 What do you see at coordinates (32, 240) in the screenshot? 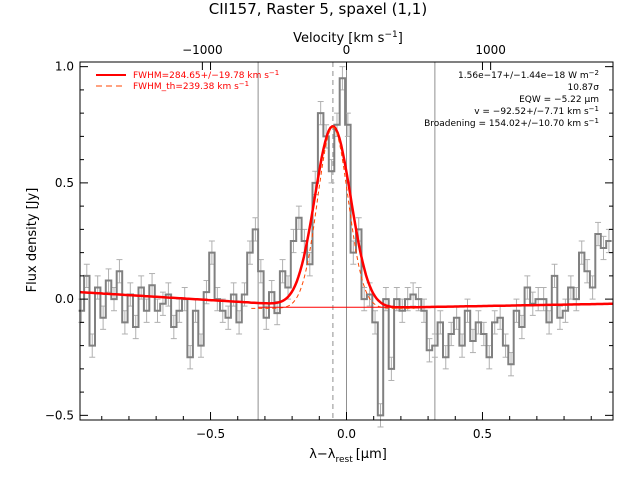
I see `y-axis-label: Flux density [Jy]` at bounding box center [32, 240].